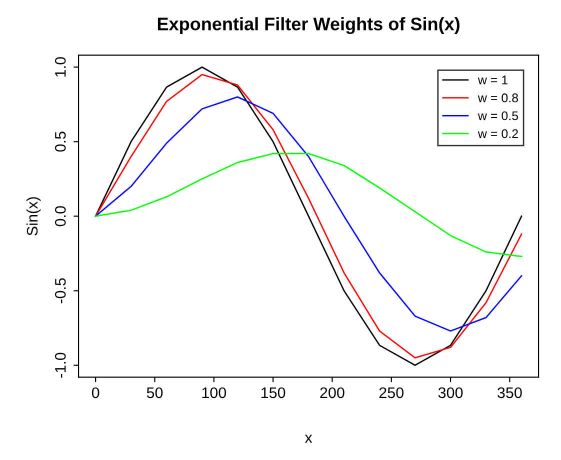 The height and width of the screenshot is (460, 561). Describe the element at coordinates (60, 291) in the screenshot. I see `y-tick-label: -0.5` at that location.